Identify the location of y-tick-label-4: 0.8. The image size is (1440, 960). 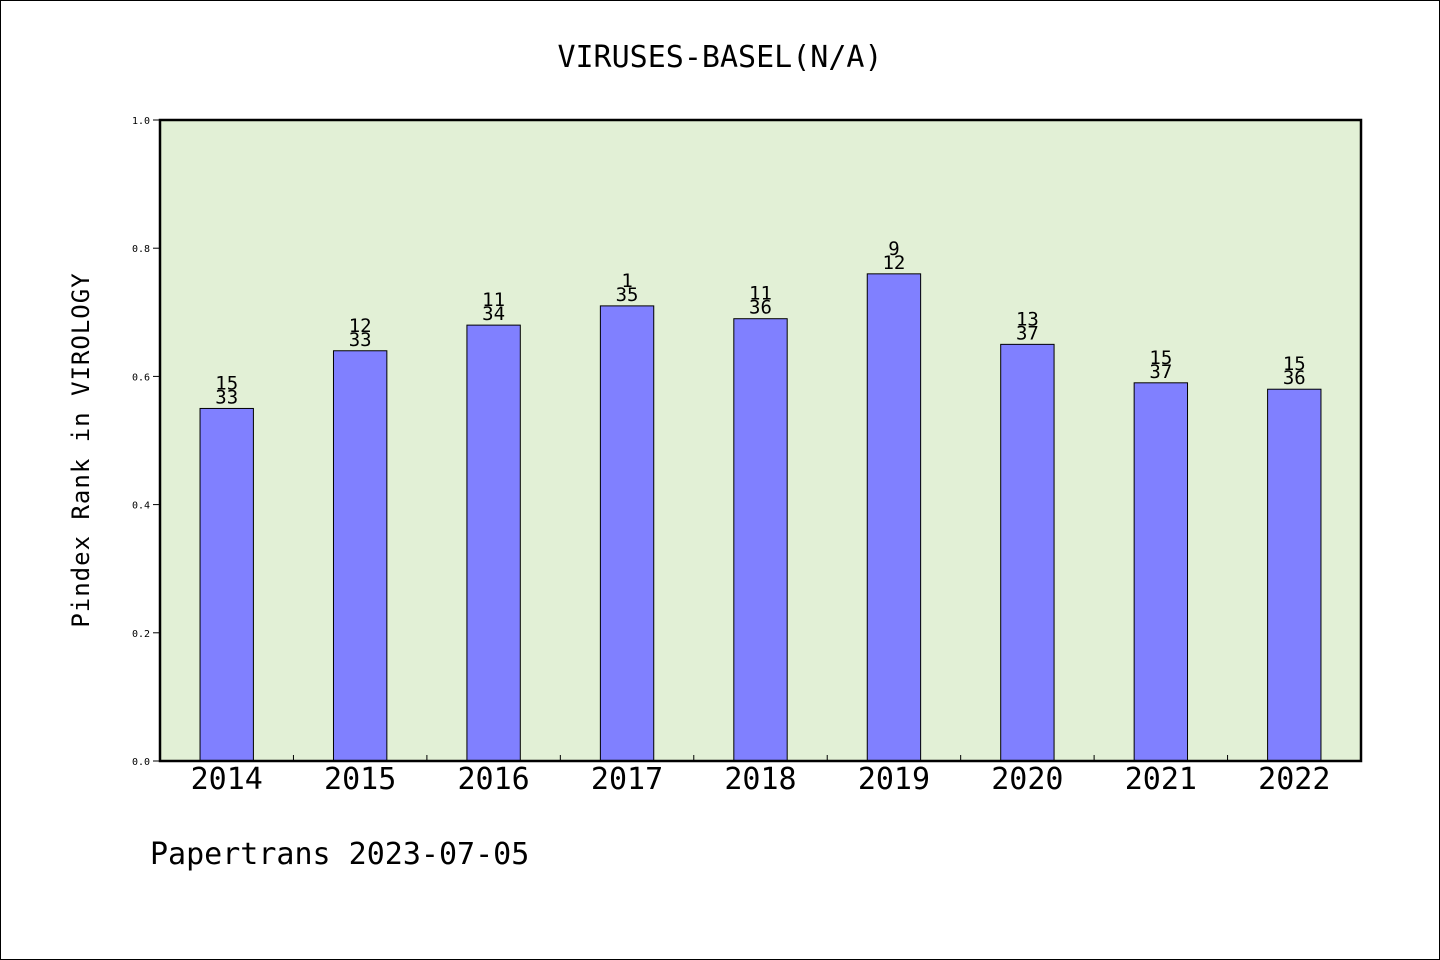
(141, 249).